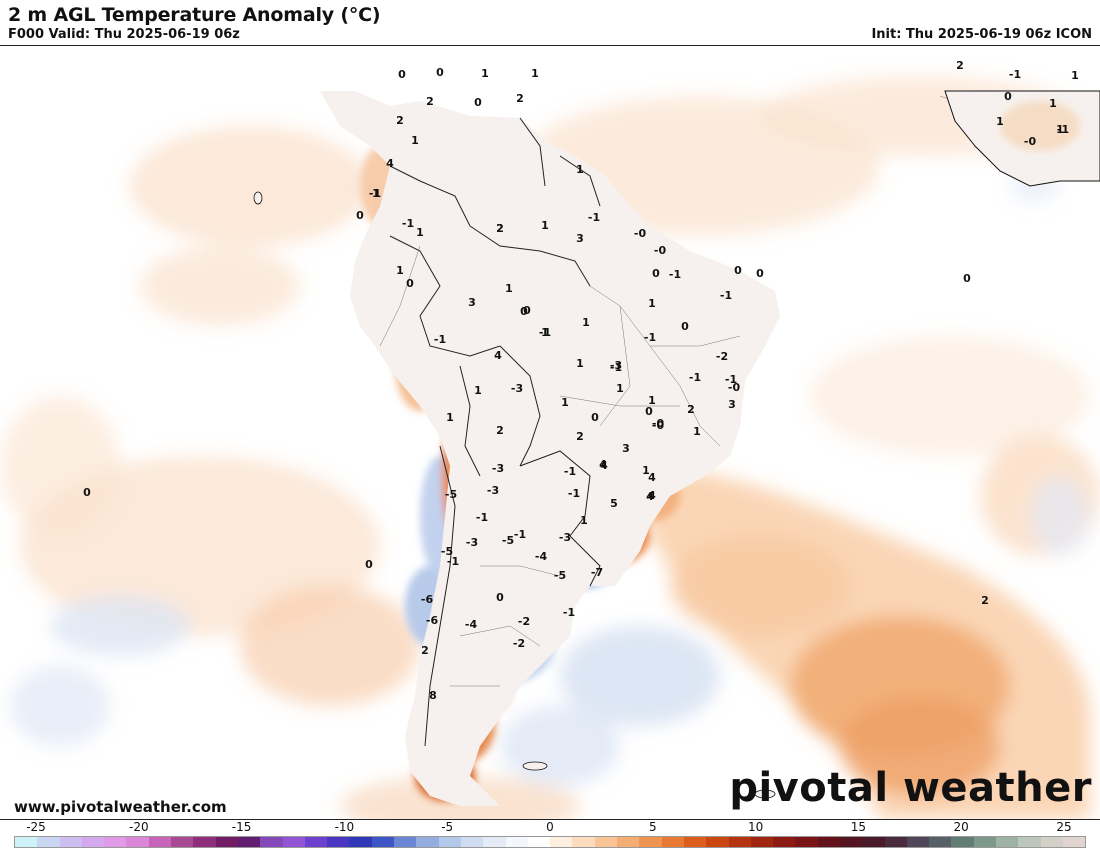 This screenshot has height=850, width=1100. I want to click on country-borders, so click(495, 432).